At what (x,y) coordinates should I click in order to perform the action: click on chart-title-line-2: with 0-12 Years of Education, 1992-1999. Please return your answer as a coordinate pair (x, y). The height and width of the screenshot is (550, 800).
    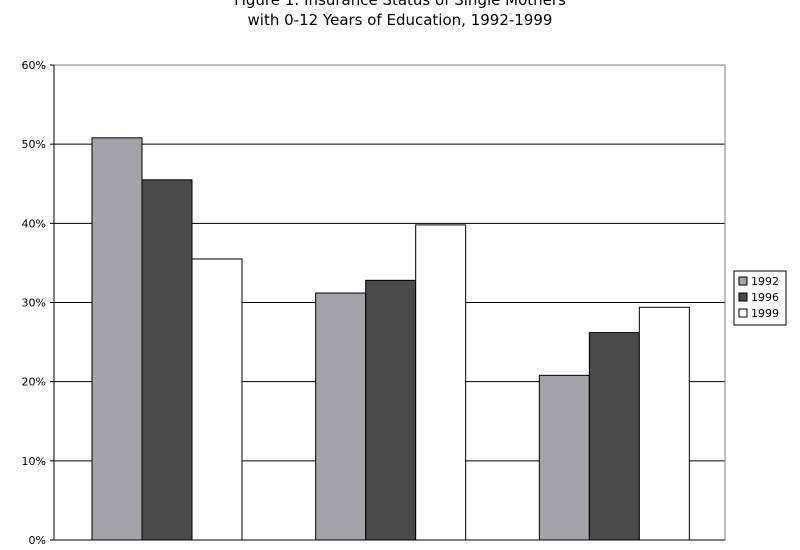
    Looking at the image, I should click on (400, 20).